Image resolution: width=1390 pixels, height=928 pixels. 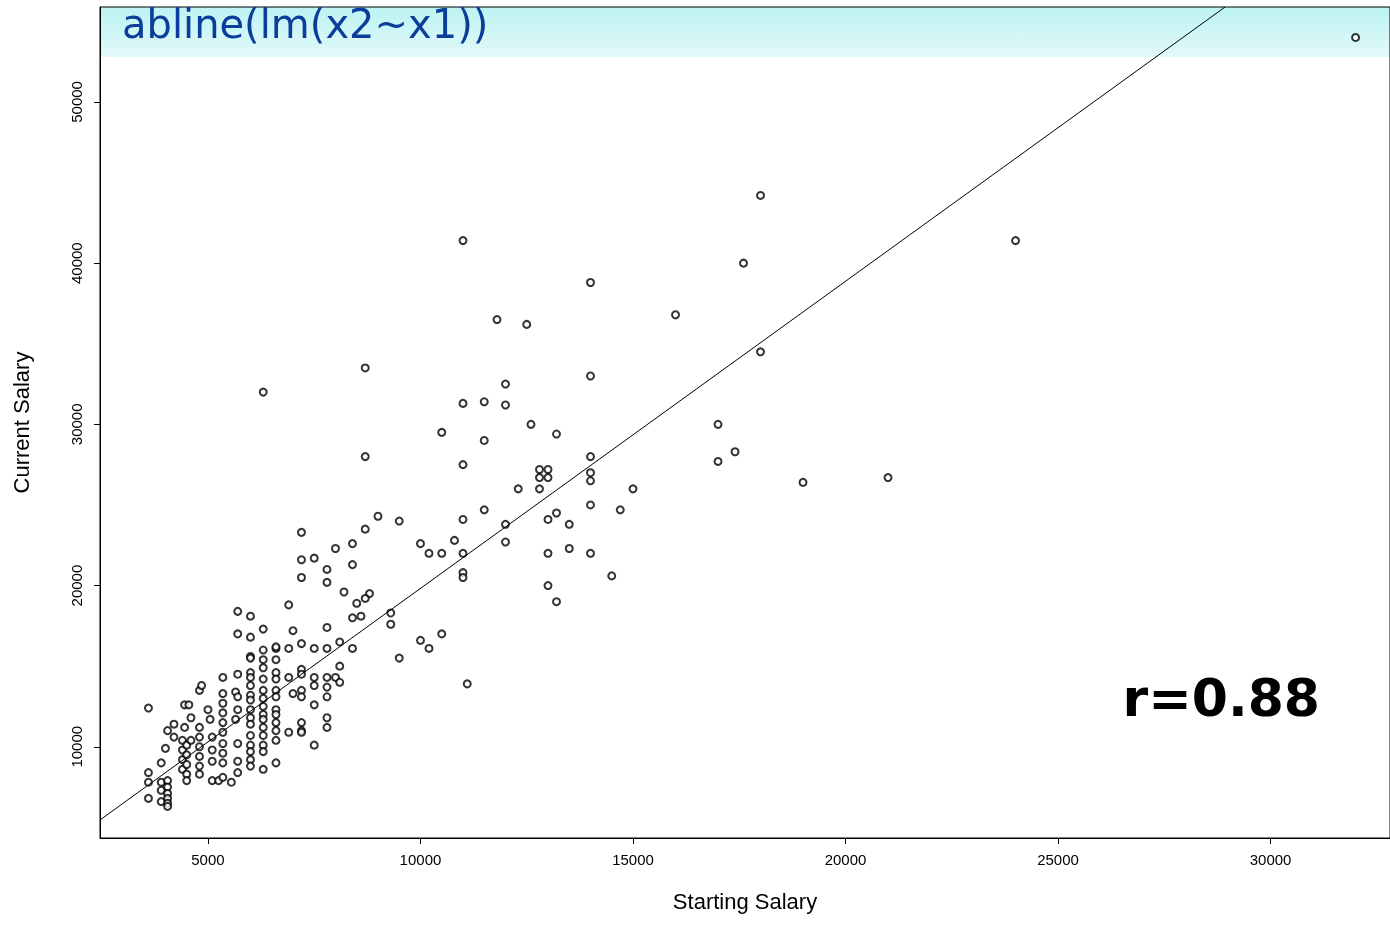 What do you see at coordinates (1270, 859) in the screenshot?
I see `x-tick-label: 30000` at bounding box center [1270, 859].